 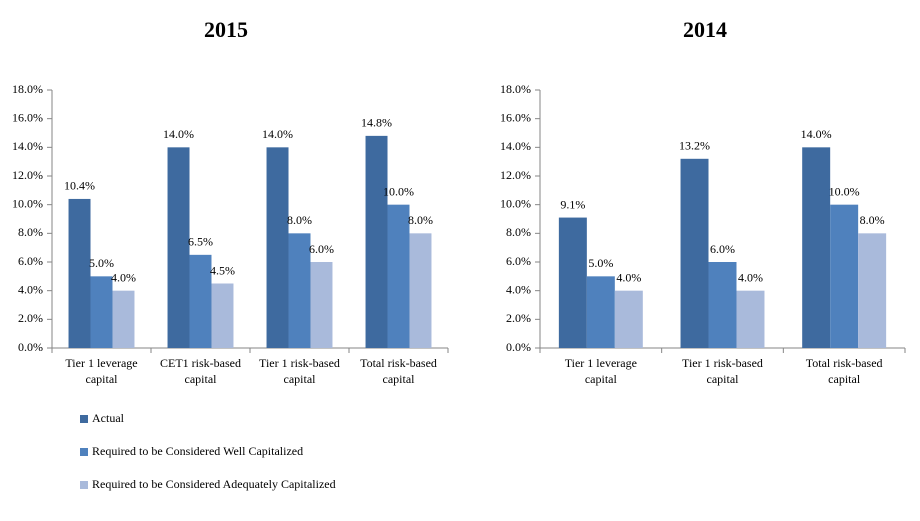 What do you see at coordinates (200, 371) in the screenshot?
I see `x-tick-label: CET1 risk-based capital` at bounding box center [200, 371].